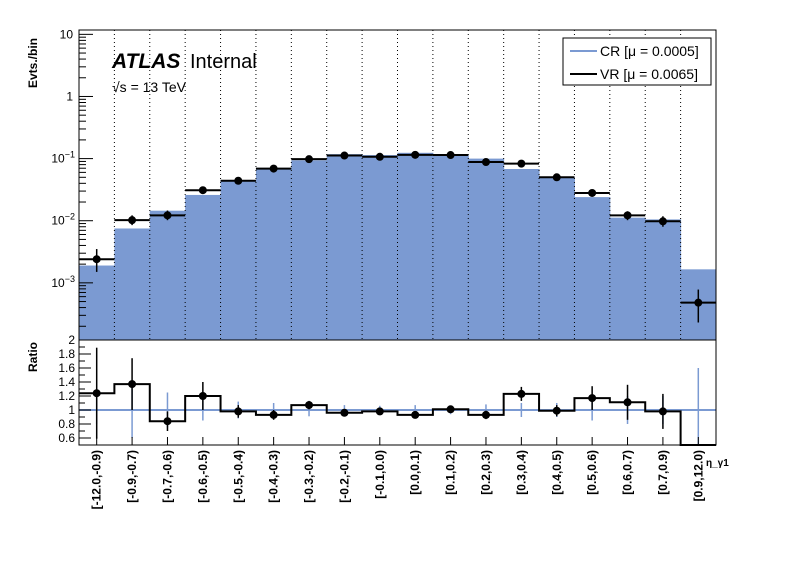  What do you see at coordinates (397, 414) in the screenshot?
I see `ratio-step-line` at bounding box center [397, 414].